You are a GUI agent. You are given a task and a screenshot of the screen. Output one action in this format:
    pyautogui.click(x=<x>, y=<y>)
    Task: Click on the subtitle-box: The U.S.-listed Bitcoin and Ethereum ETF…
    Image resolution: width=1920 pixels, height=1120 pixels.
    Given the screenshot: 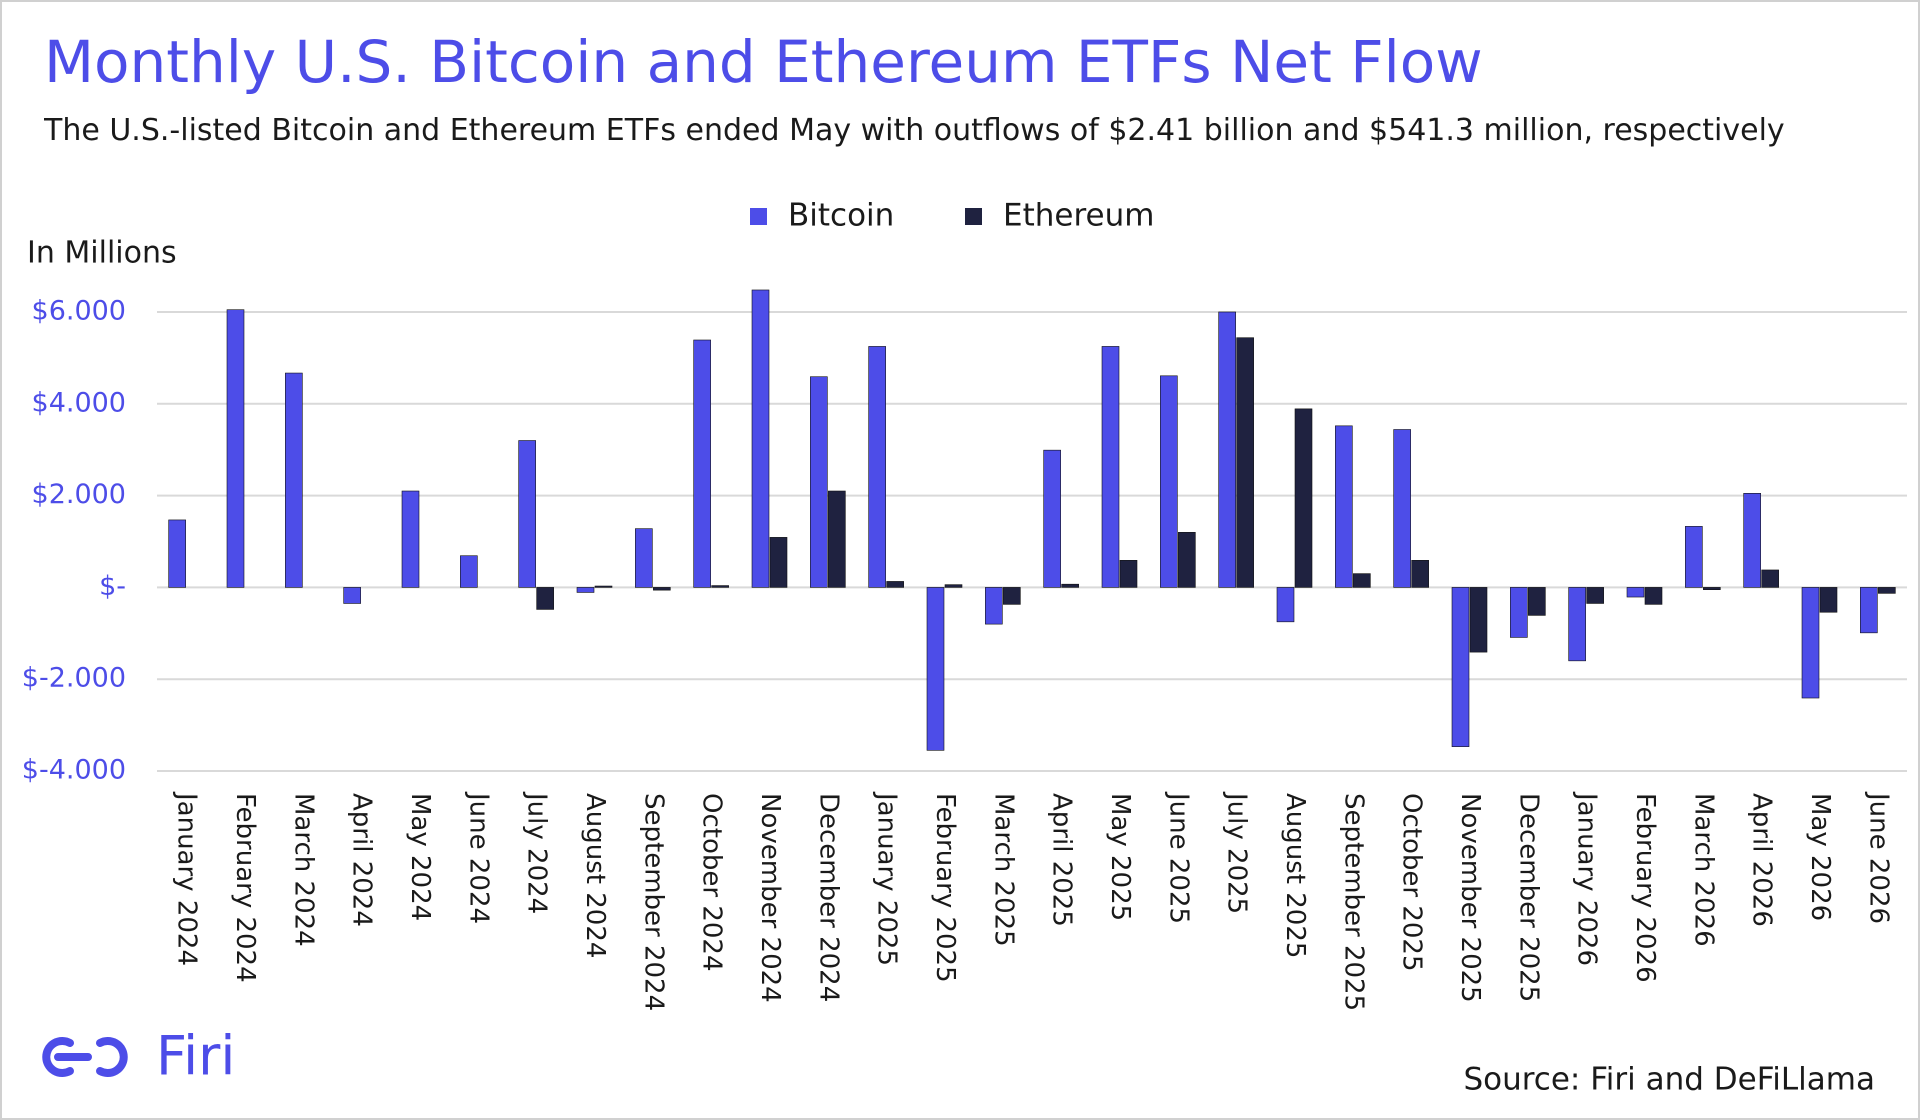 What is the action you would take?
    pyautogui.click(x=914, y=130)
    